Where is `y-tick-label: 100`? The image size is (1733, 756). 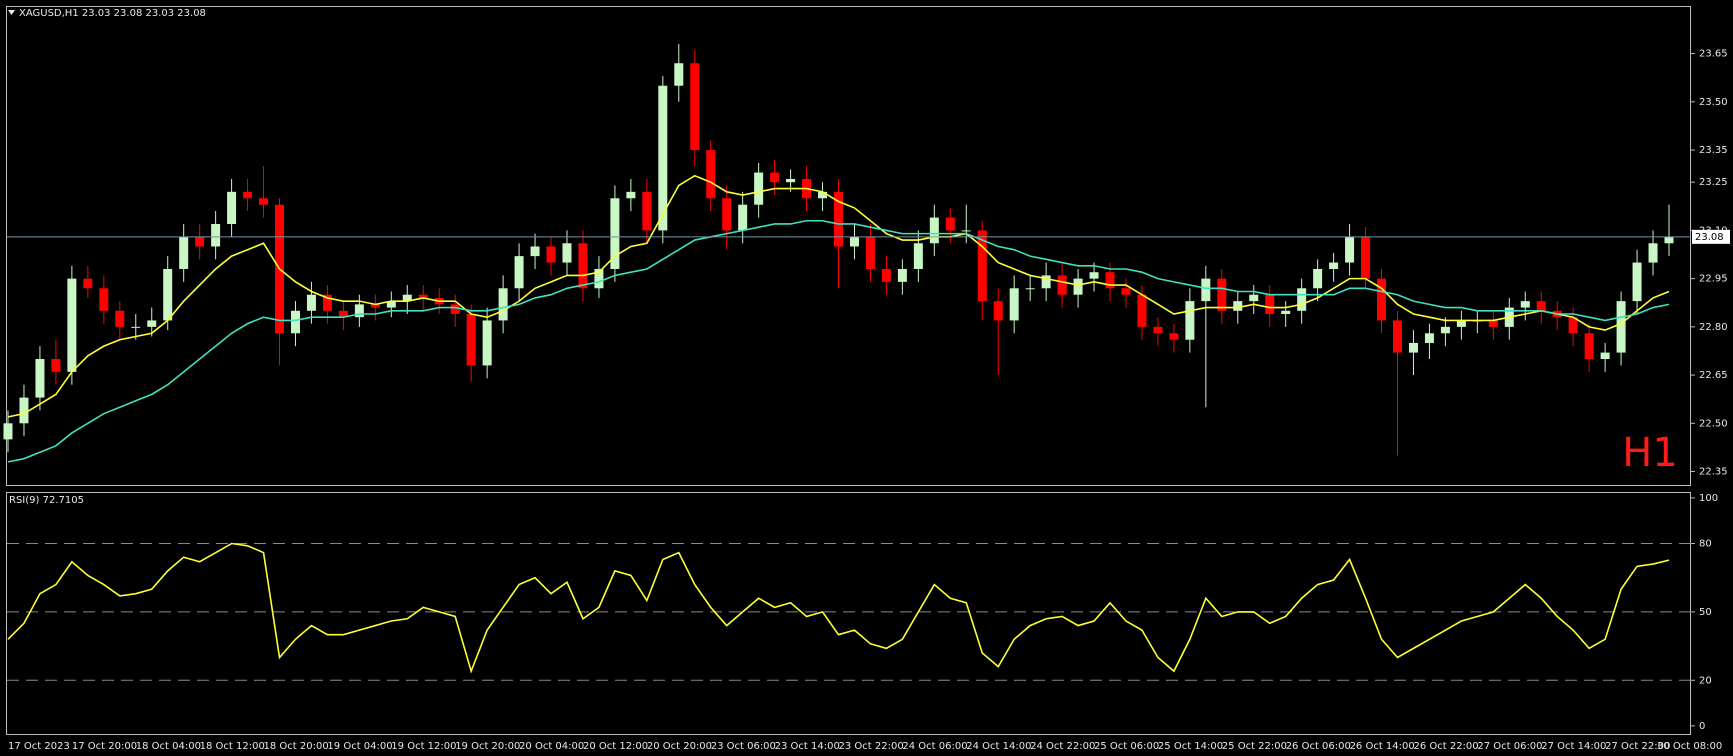
y-tick-label: 100 is located at coordinates (1708, 498).